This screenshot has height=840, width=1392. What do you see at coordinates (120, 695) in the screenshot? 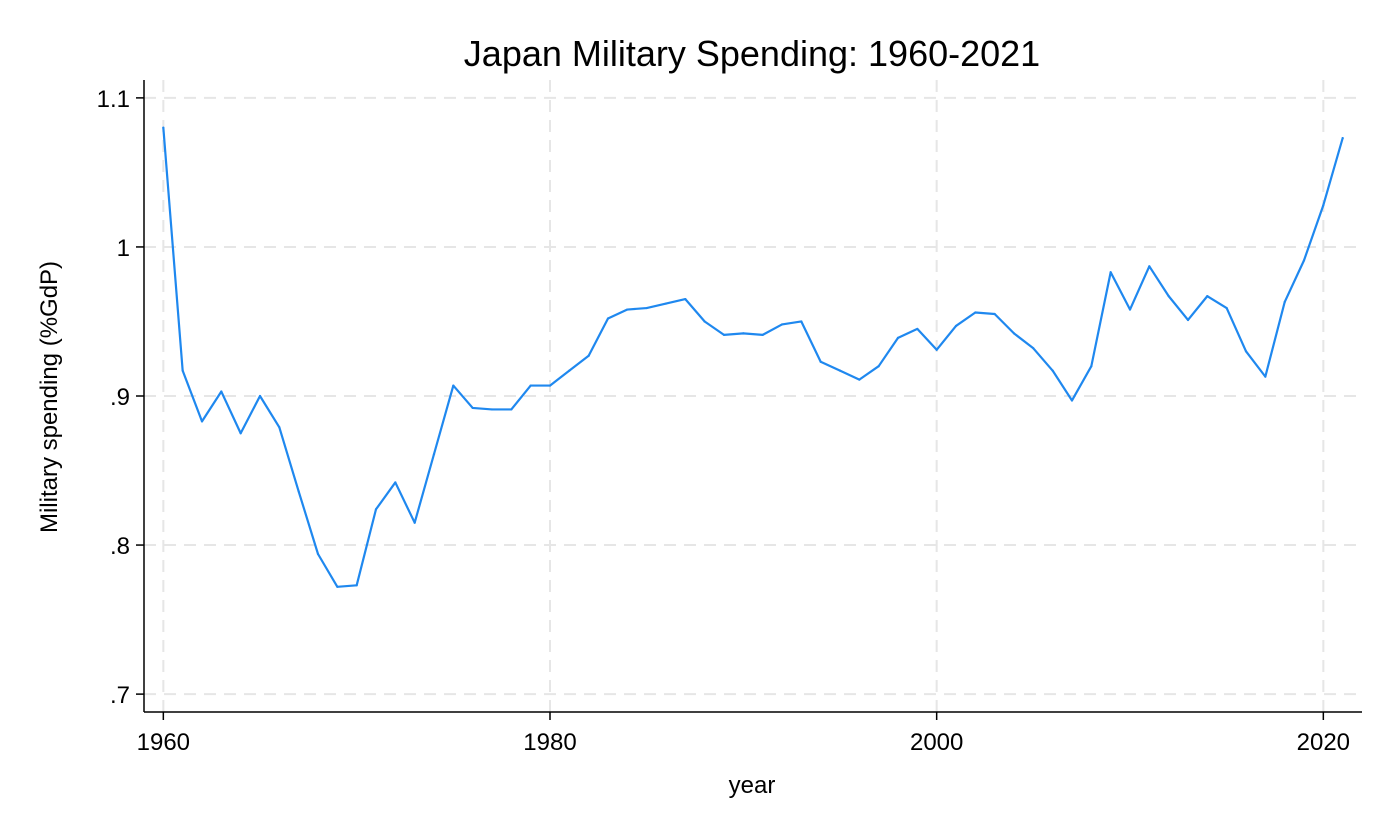
I see `y-tick-label: .7` at bounding box center [120, 695].